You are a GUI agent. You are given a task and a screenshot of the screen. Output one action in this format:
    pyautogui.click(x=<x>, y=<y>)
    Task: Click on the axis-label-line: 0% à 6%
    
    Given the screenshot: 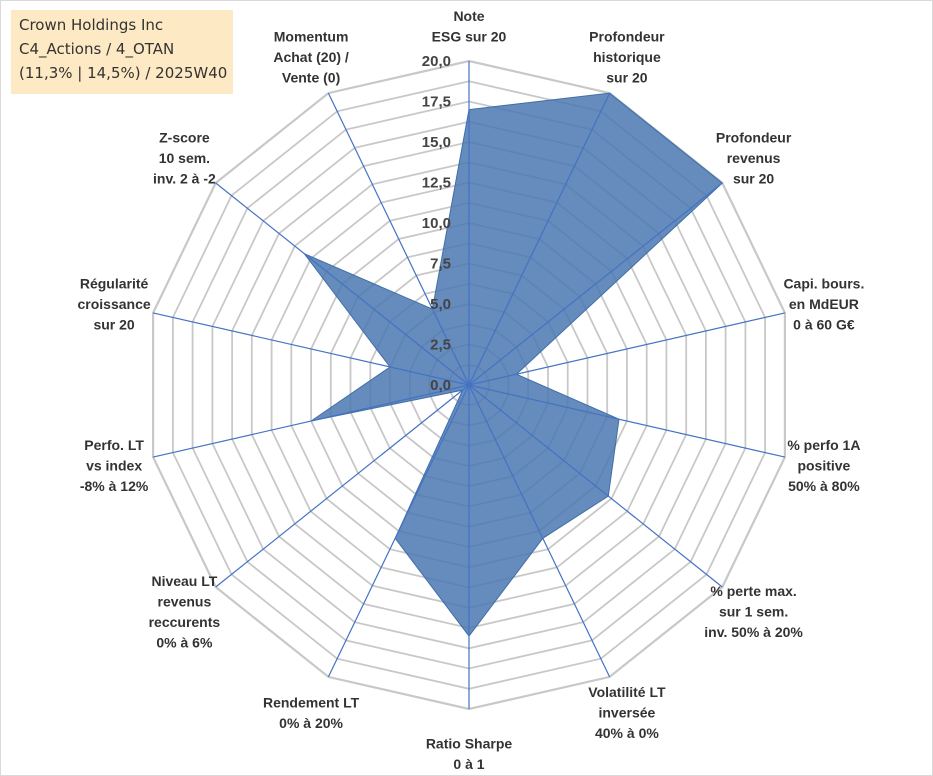 What is the action you would take?
    pyautogui.click(x=184, y=643)
    